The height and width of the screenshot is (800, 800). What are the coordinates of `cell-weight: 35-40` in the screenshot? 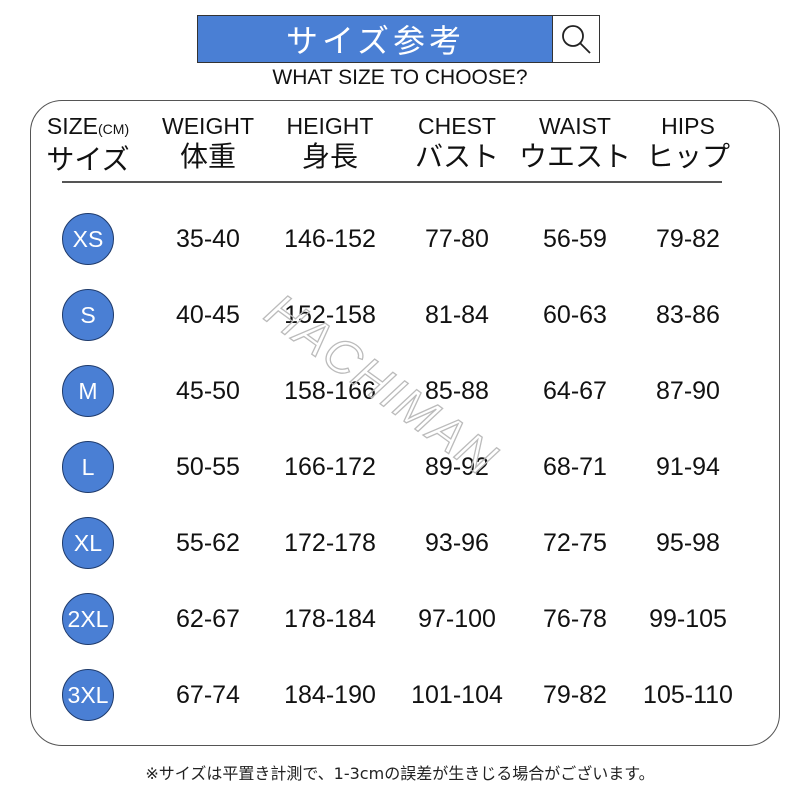 It's located at (208, 239).